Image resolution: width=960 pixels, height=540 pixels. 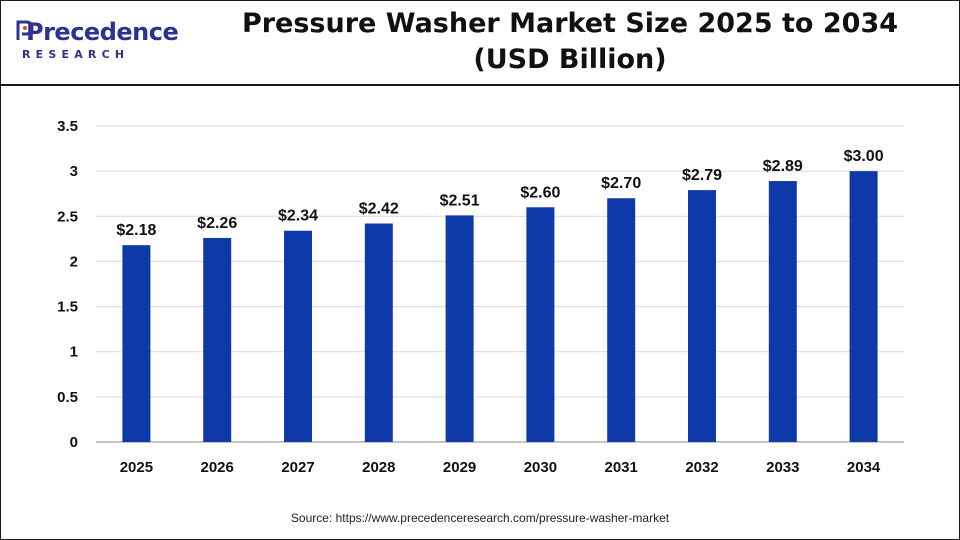 What do you see at coordinates (570, 59) in the screenshot?
I see `chart-title-line-2: (USD Billion)` at bounding box center [570, 59].